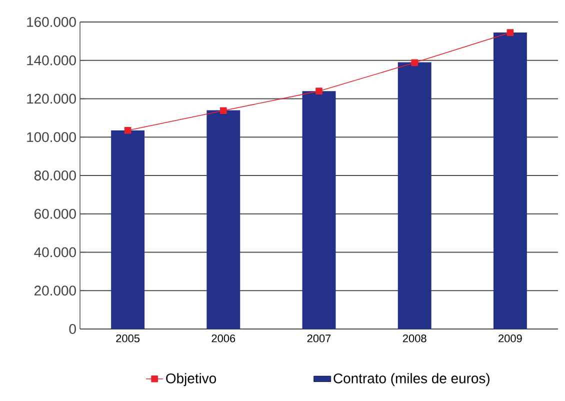 The width and height of the screenshot is (565, 401). I want to click on y-tick-label: 0, so click(72, 329).